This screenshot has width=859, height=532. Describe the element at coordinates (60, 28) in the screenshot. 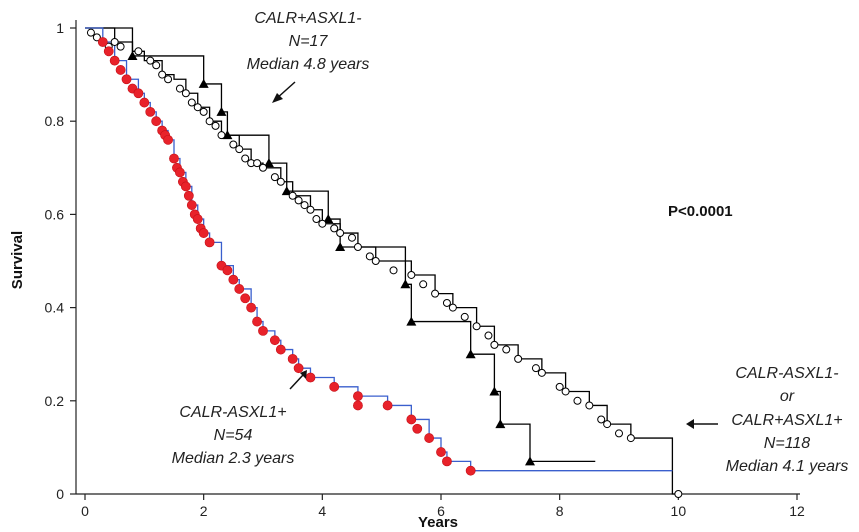

I see `y-tick-label: 1` at that location.